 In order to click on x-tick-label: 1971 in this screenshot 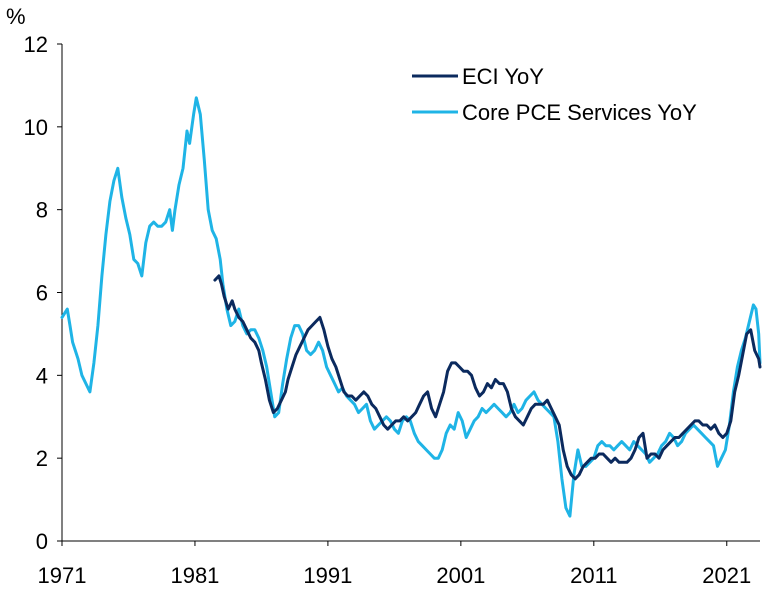, I will do `click(62, 575)`.